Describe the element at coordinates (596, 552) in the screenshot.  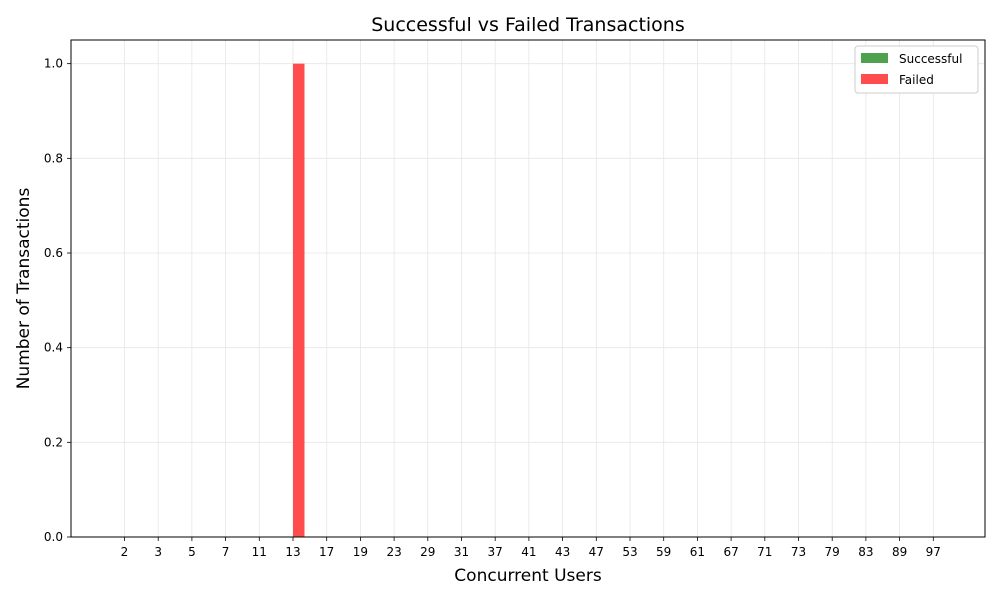
I see `x-tick-label: 47` at that location.